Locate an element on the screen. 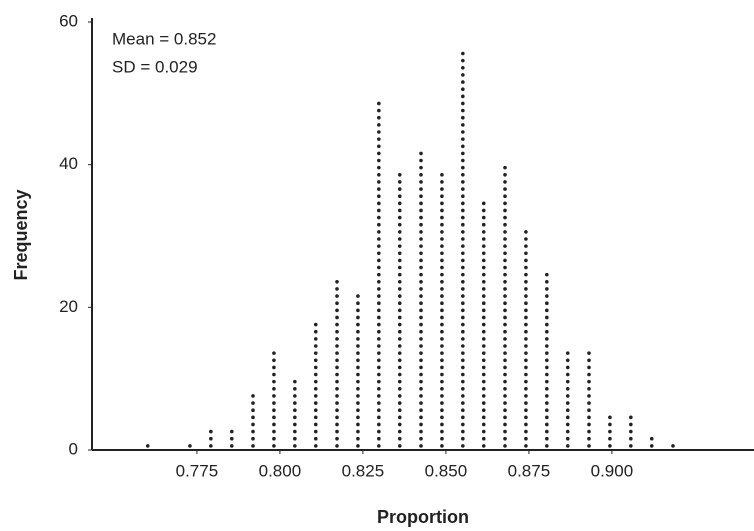 This screenshot has width=754, height=531. y-tick-label: 40 is located at coordinates (68, 163).